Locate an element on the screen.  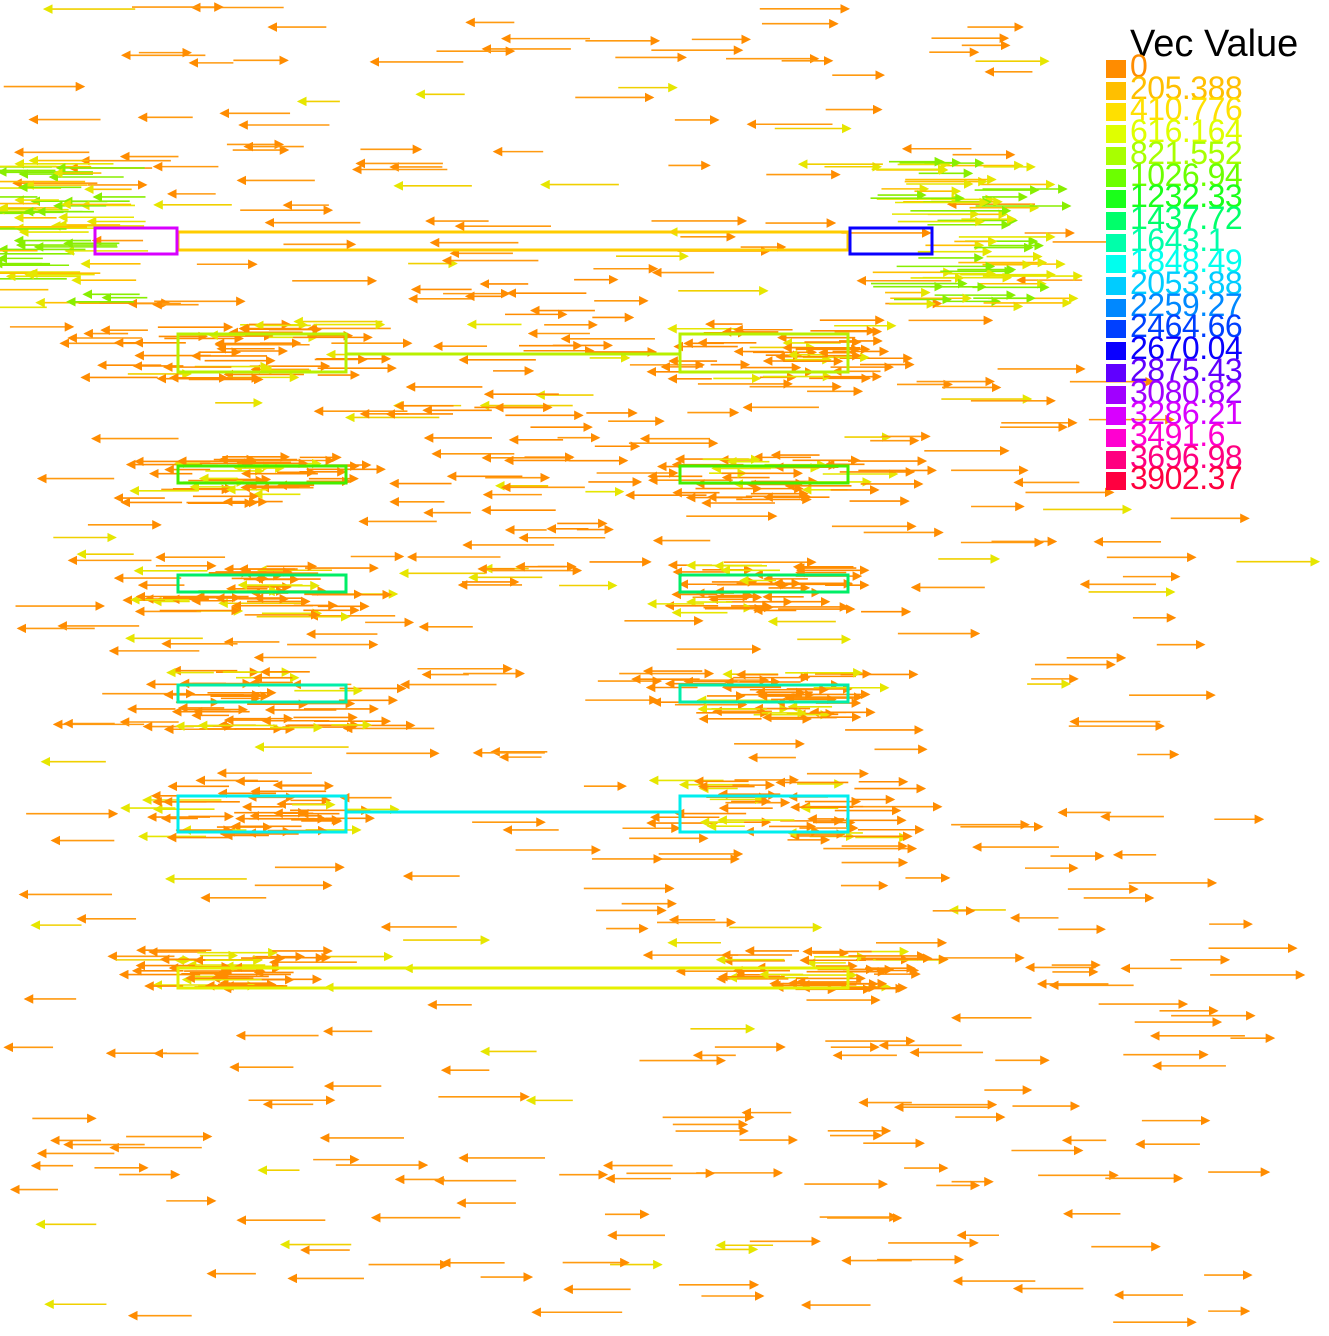
legend-label: 1848.49 is located at coordinates (1186, 261).